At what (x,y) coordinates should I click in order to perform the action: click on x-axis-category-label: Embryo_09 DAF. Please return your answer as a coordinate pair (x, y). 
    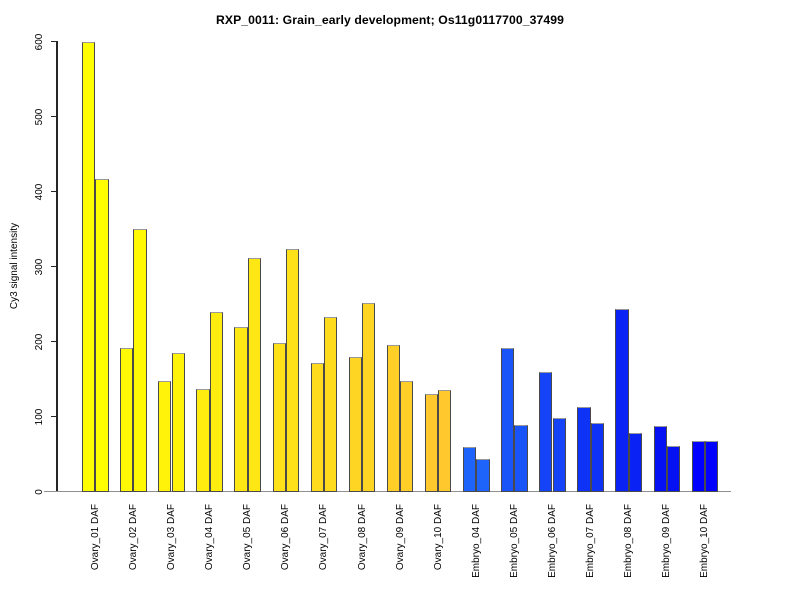
    Looking at the image, I should click on (667, 541).